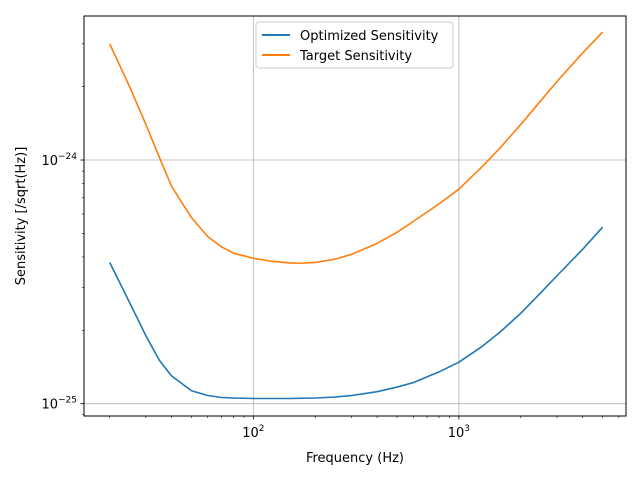 The image size is (640, 480). I want to click on legend-box, so click(354, 45).